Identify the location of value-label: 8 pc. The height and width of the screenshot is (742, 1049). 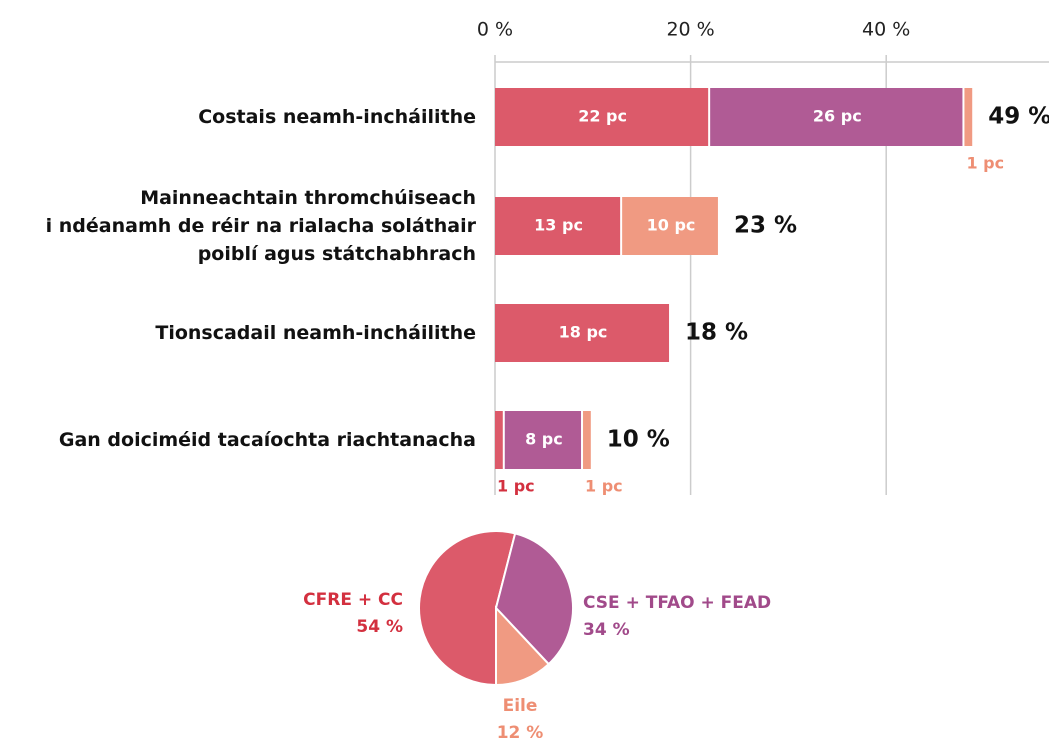
(544, 439).